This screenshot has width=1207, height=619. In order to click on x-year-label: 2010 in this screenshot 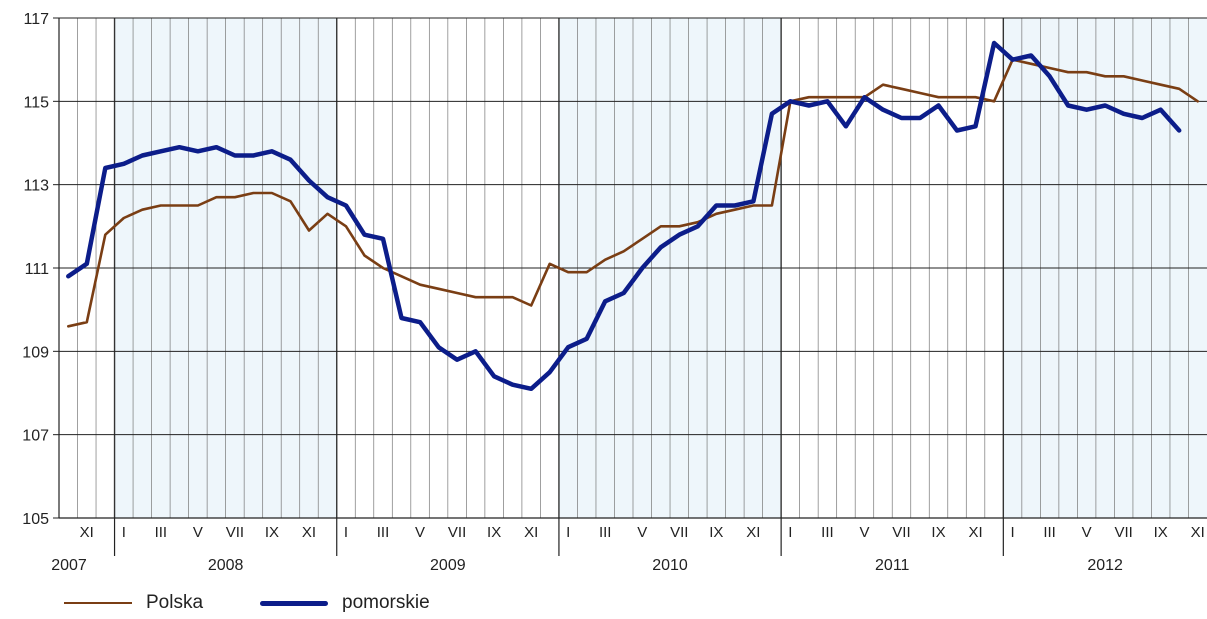, I will do `click(670, 565)`.